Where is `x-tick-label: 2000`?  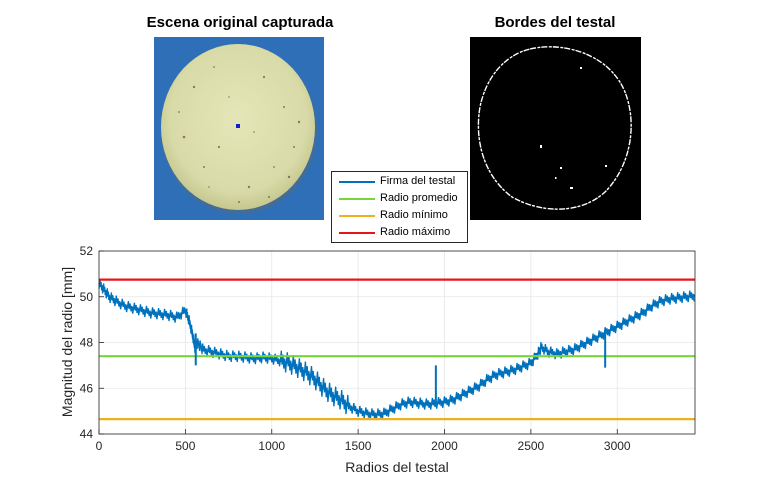
x-tick-label: 2000 is located at coordinates (444, 446).